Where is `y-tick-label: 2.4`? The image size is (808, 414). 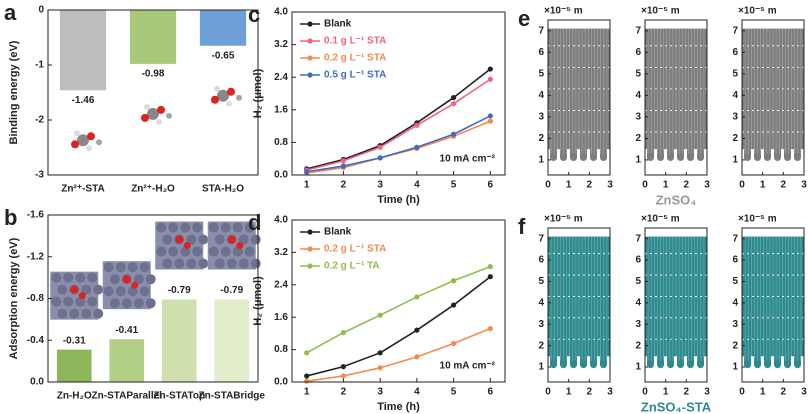
y-tick-label: 2.4 is located at coordinates (281, 284).